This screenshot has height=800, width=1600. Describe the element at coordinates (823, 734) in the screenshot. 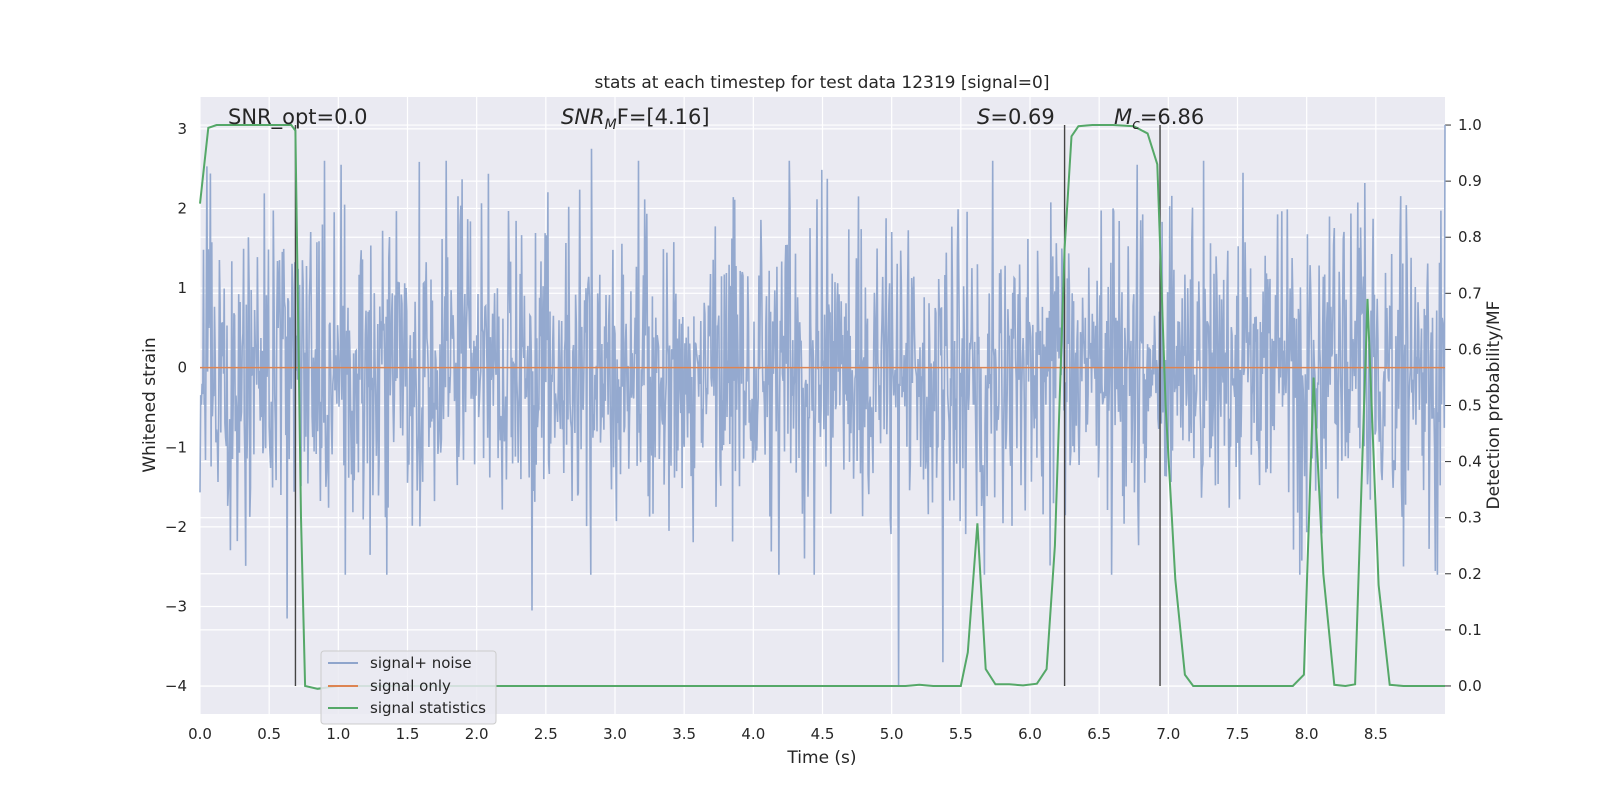

I see `x-tick-label: 4.5` at that location.